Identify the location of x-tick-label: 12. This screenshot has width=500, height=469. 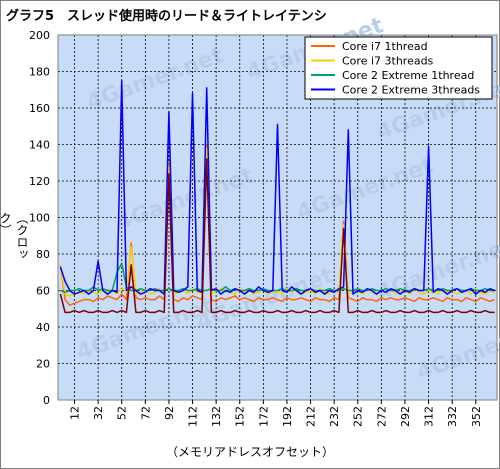
(75, 413).